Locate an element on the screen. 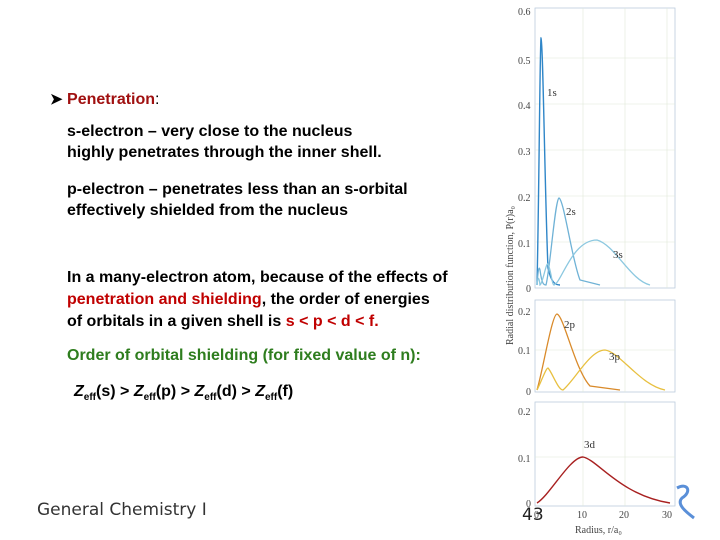  curve-2p is located at coordinates (578, 352).